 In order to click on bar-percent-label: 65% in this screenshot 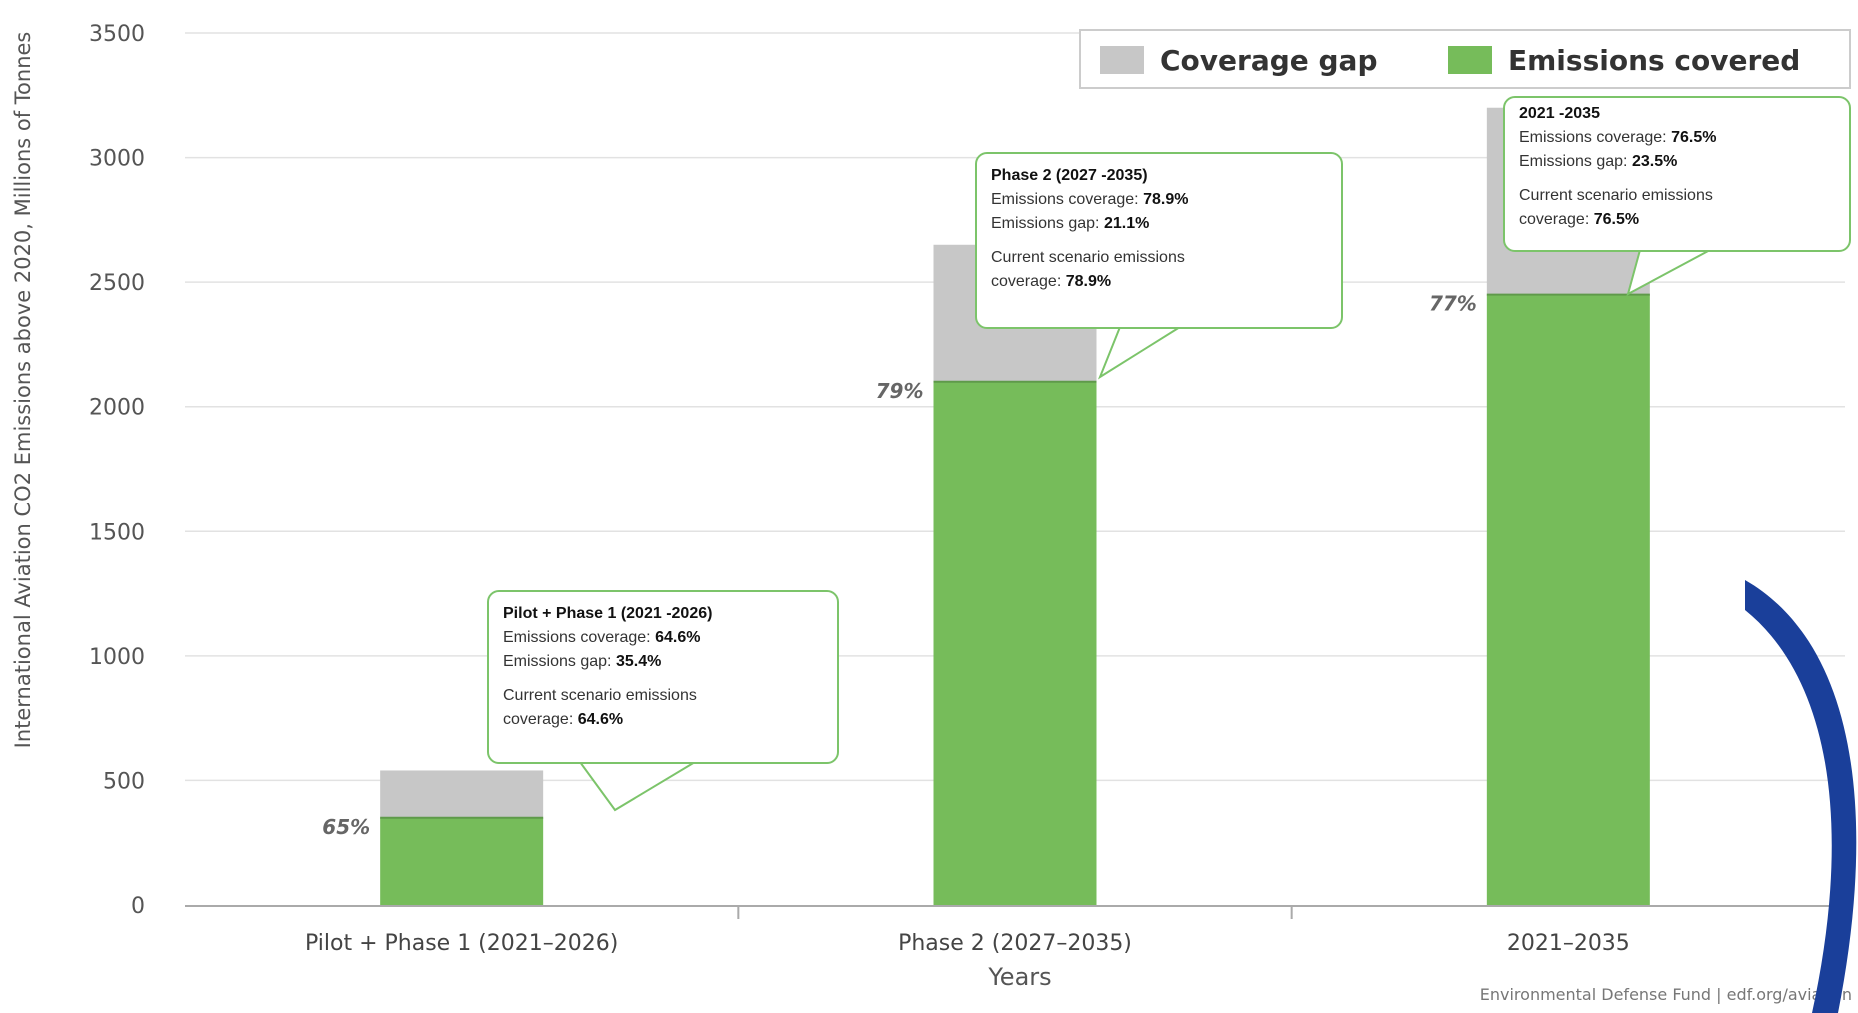, I will do `click(346, 827)`.